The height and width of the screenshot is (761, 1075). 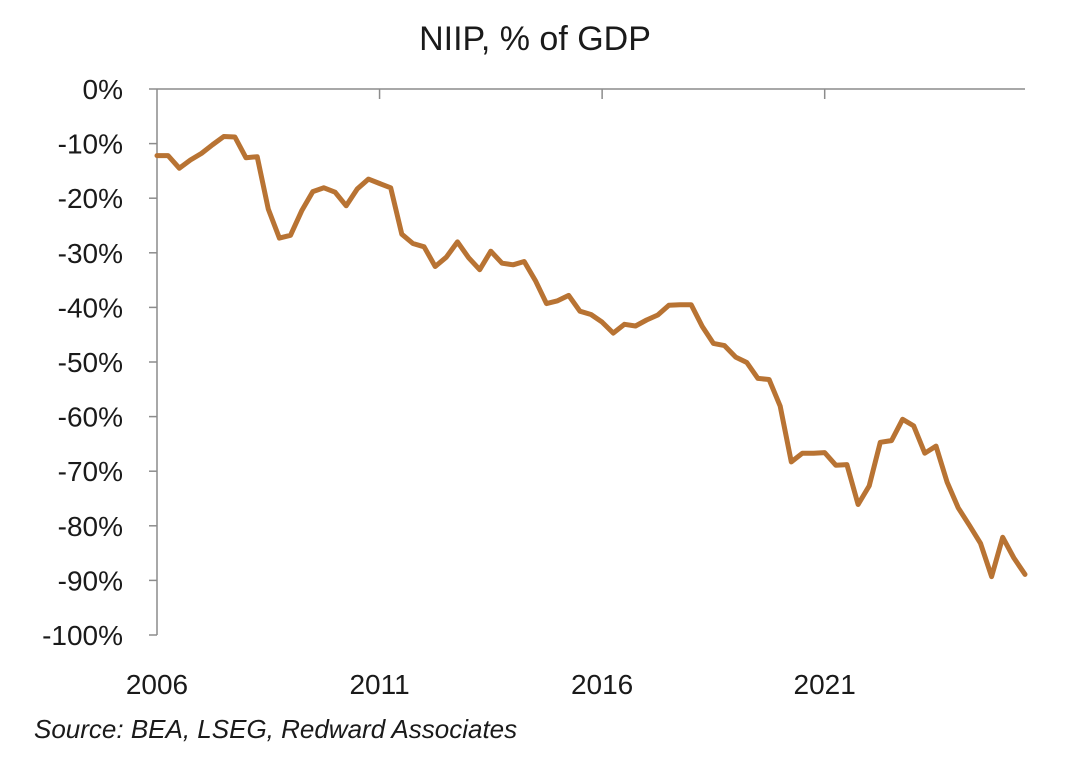 What do you see at coordinates (90, 144) in the screenshot?
I see `y-tick-label: -10%` at bounding box center [90, 144].